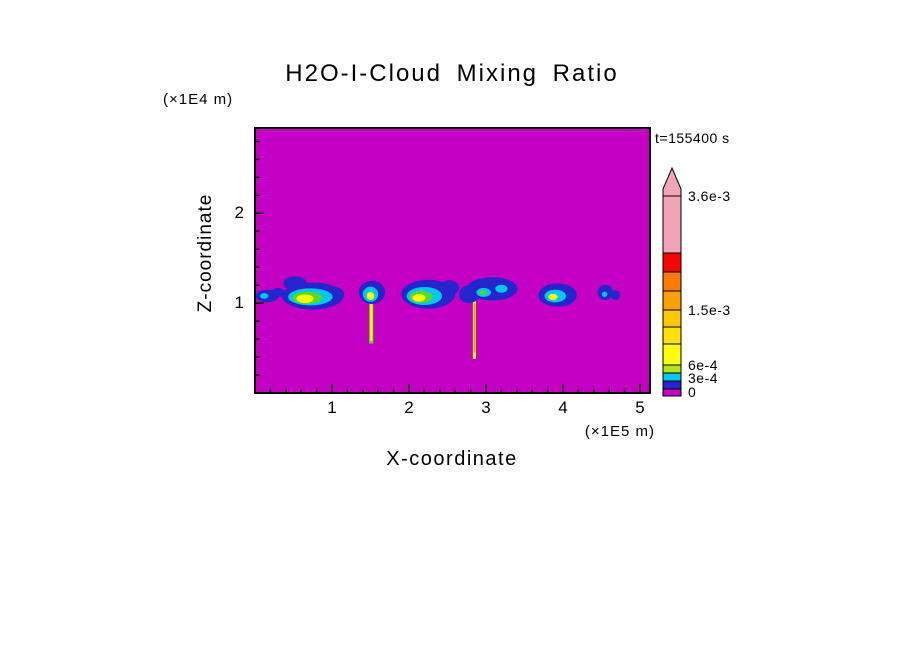 The height and width of the screenshot is (654, 904). What do you see at coordinates (371, 322) in the screenshot?
I see `fall-streak-yellow` at bounding box center [371, 322].